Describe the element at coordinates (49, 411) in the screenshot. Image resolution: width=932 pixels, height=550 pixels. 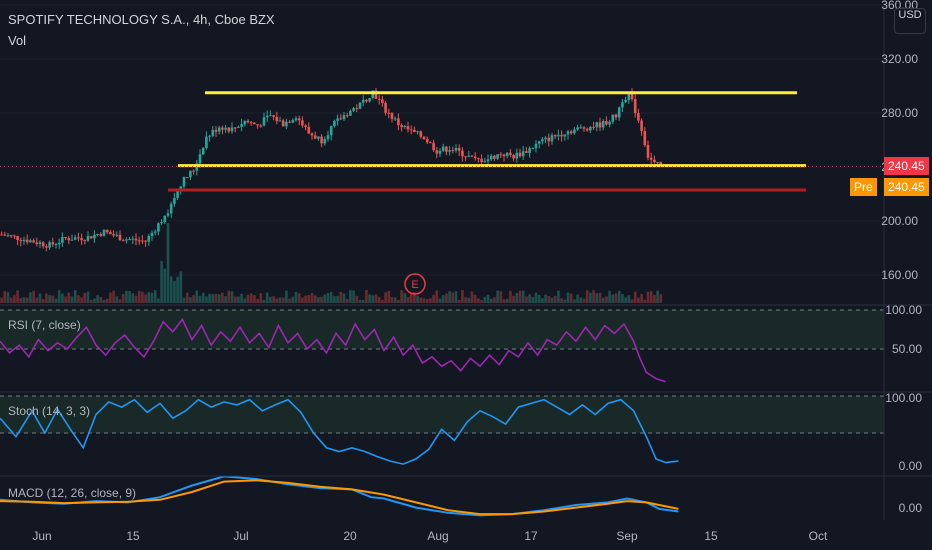
I see `stoch-label: Stoch (14, 3, 3)` at that location.